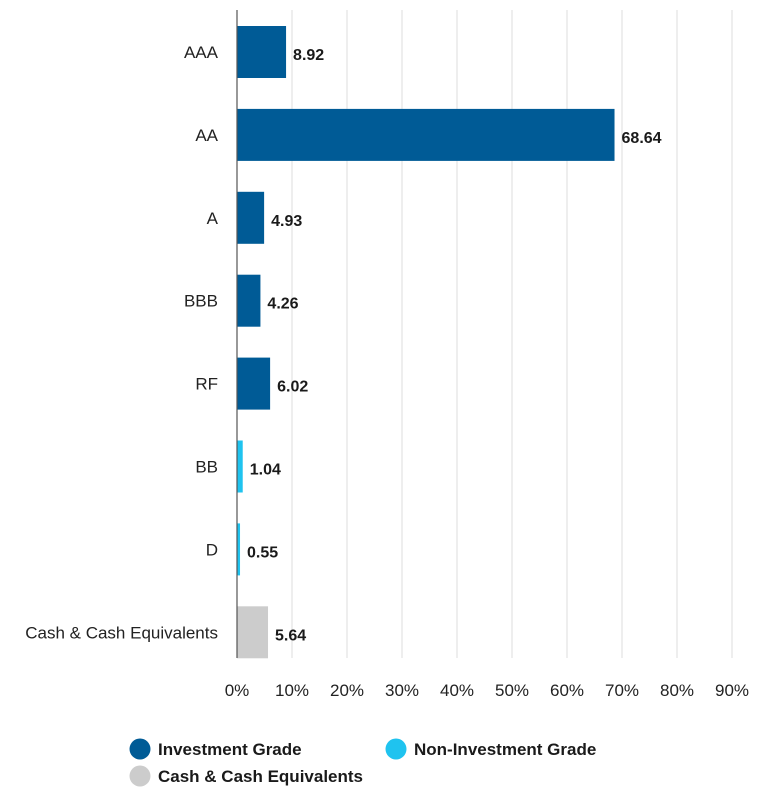 Image resolution: width=764 pixels, height=795 pixels. I want to click on legend-label: Investment Grade, so click(230, 749).